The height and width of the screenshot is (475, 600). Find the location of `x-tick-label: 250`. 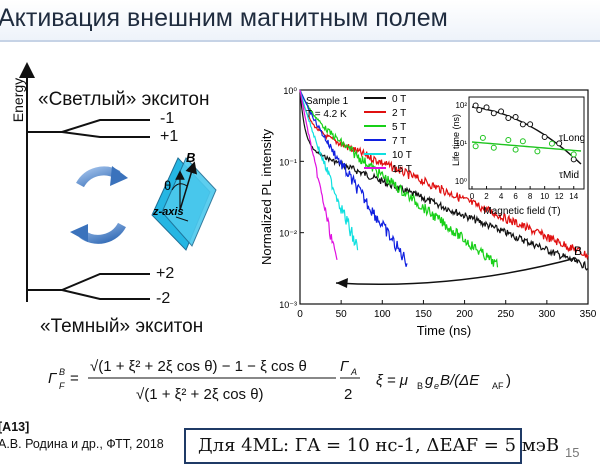

x-tick-label: 250 is located at coordinates (505, 314).